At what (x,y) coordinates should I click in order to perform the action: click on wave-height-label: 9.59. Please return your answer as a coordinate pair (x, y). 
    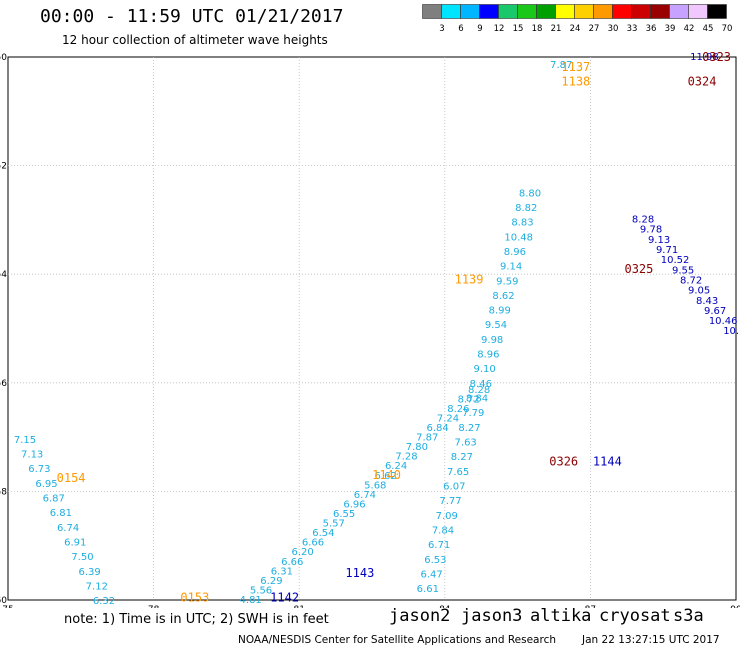
    Looking at the image, I should click on (507, 281).